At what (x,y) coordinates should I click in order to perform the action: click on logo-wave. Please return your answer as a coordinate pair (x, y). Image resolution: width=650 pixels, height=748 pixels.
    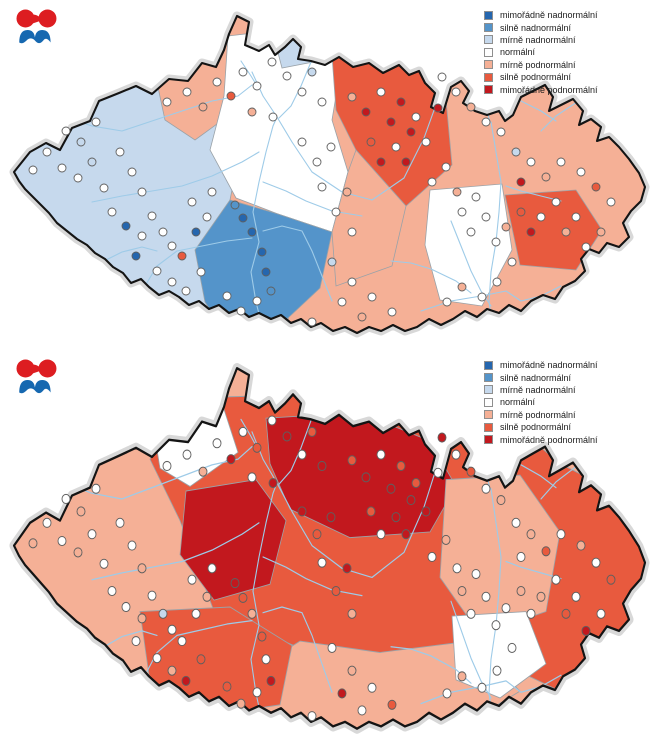
    Looking at the image, I should click on (35, 37).